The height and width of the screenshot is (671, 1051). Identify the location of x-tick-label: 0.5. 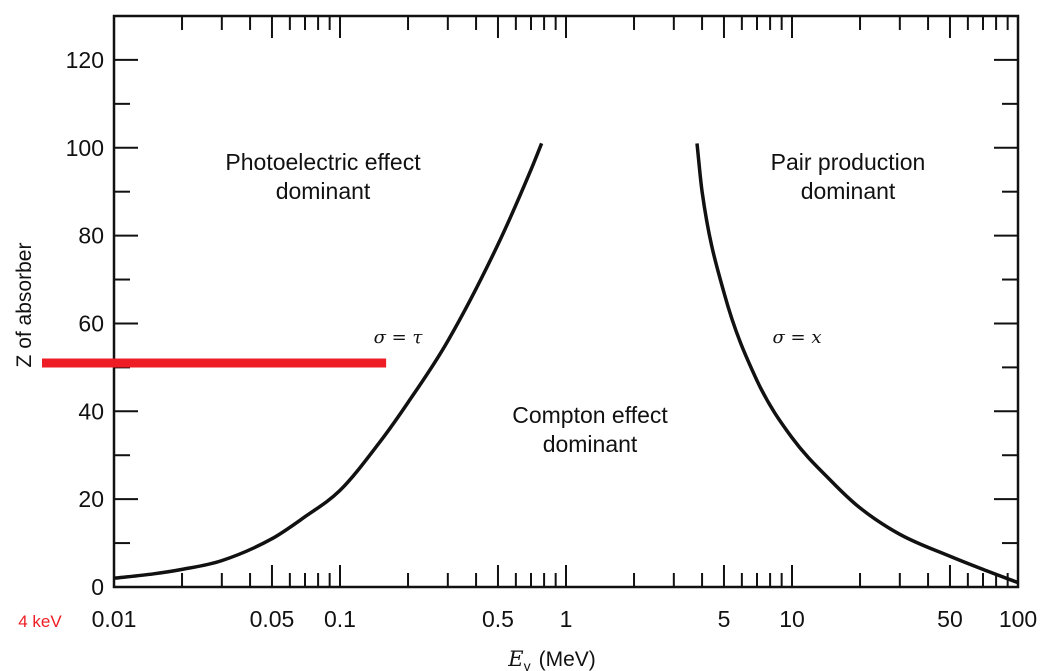
(498, 619).